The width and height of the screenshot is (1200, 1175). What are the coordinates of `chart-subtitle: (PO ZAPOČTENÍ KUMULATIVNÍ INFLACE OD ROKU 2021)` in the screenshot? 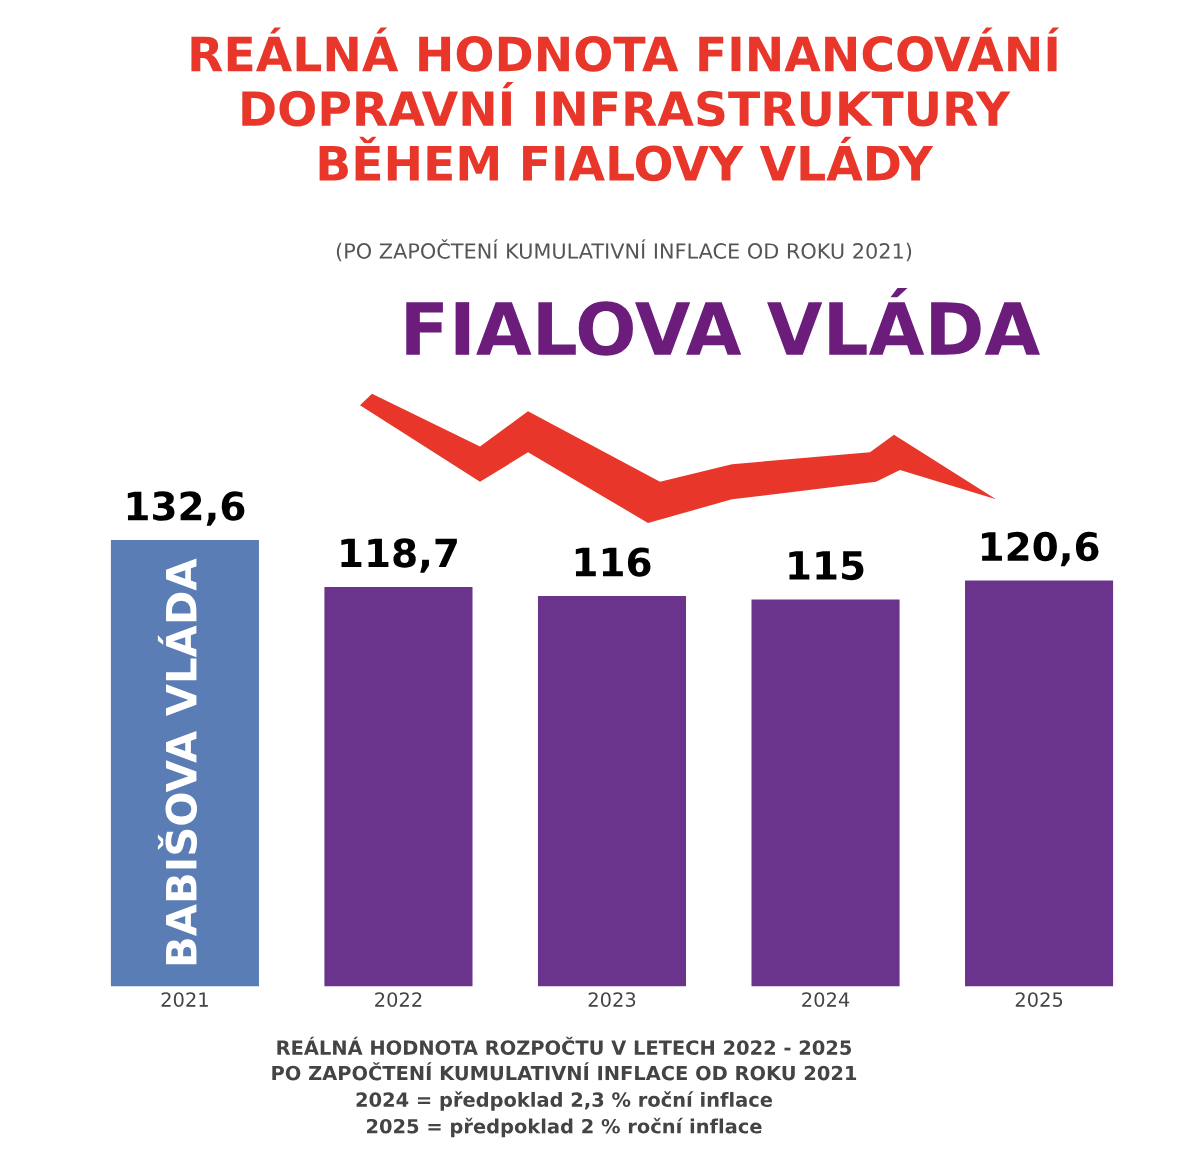 It's located at (624, 250).